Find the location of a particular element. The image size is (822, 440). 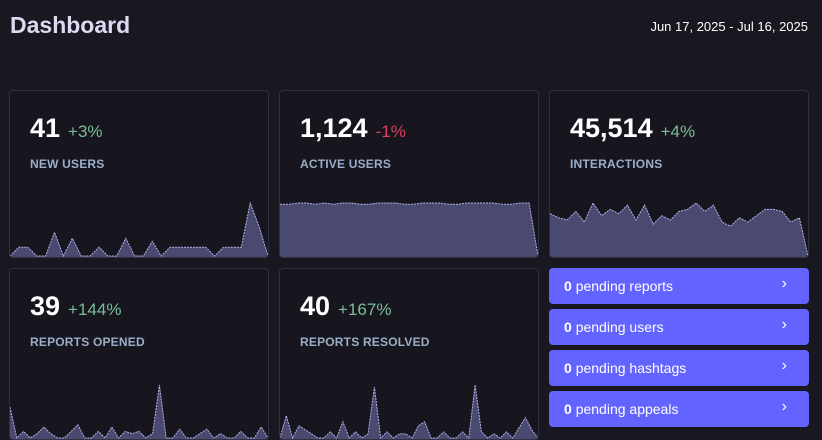

metric-label: NEW USERS is located at coordinates (67, 164).